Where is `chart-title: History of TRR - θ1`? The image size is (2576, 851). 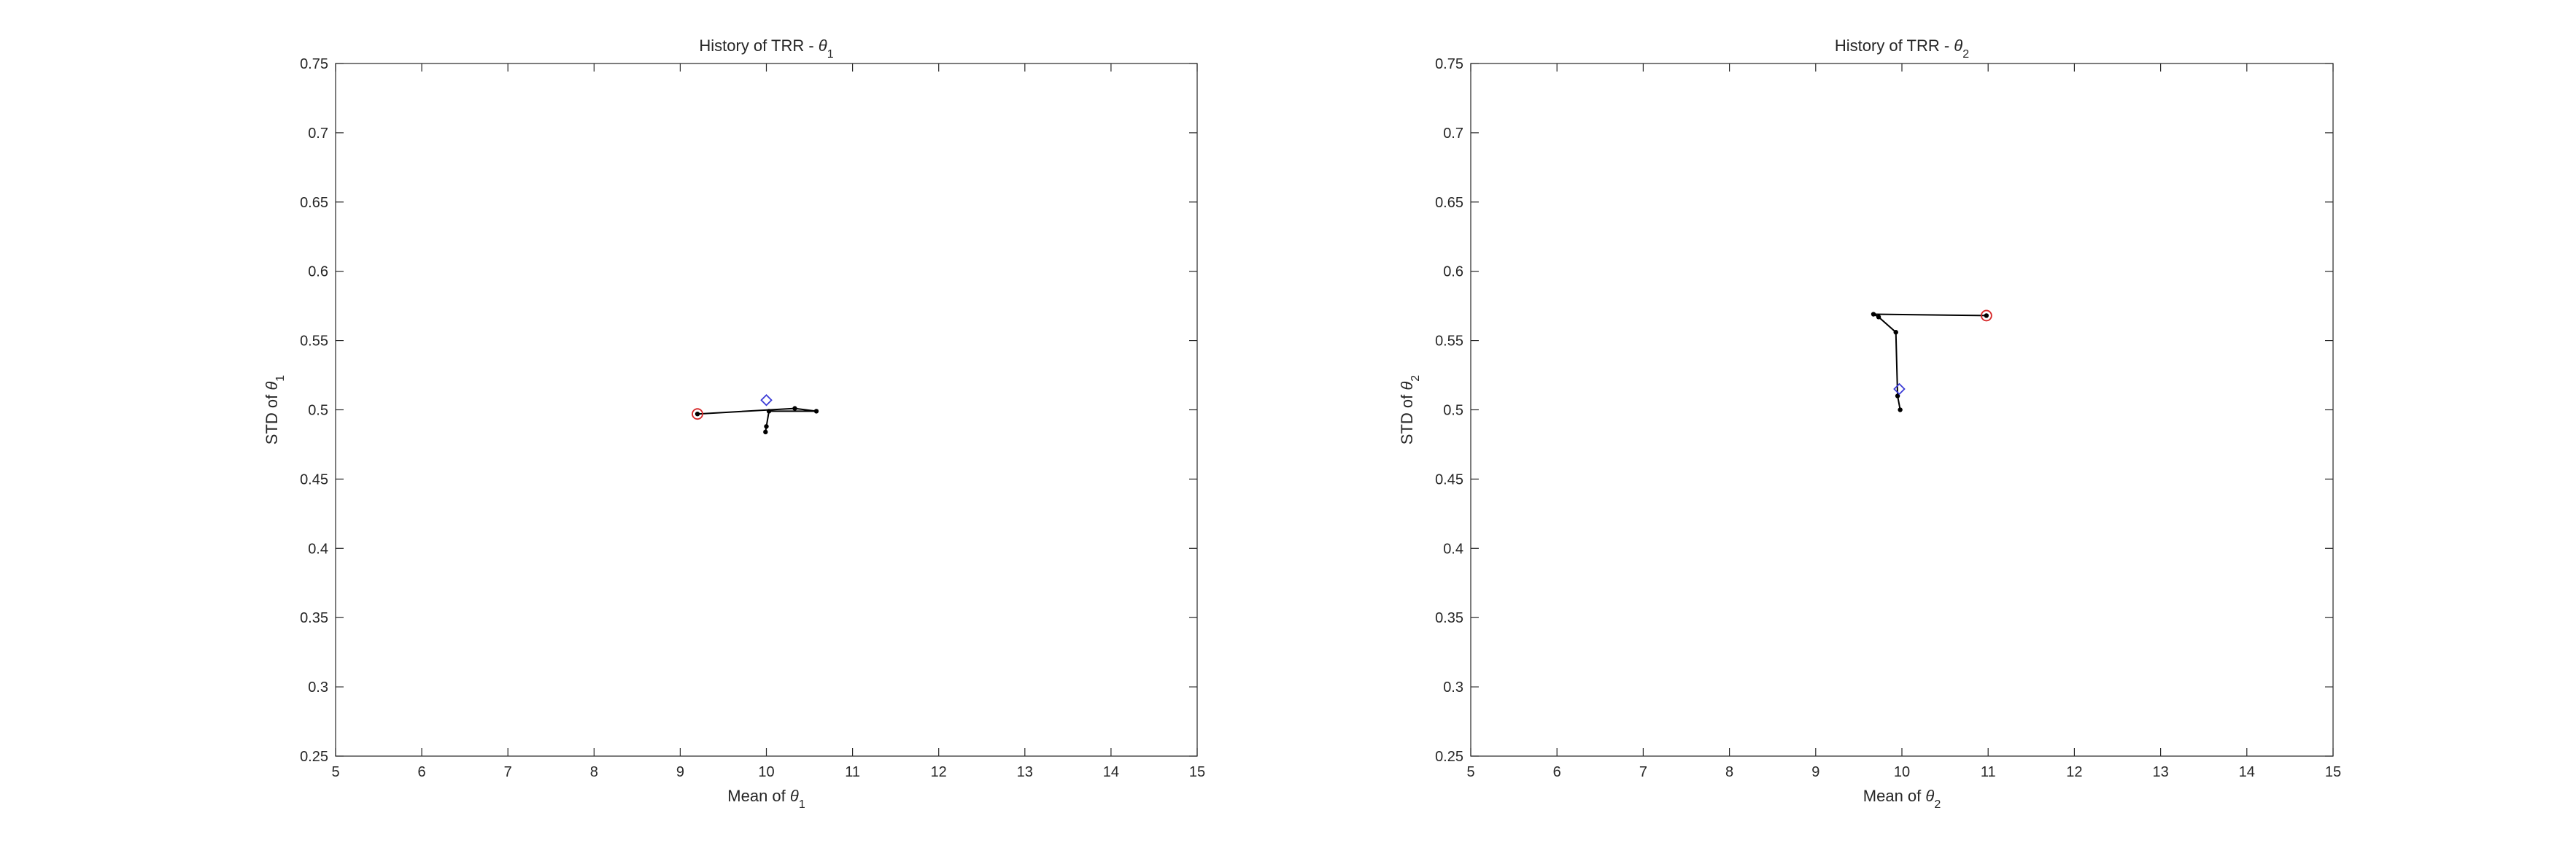 chart-title: History of TRR - θ1 is located at coordinates (766, 48).